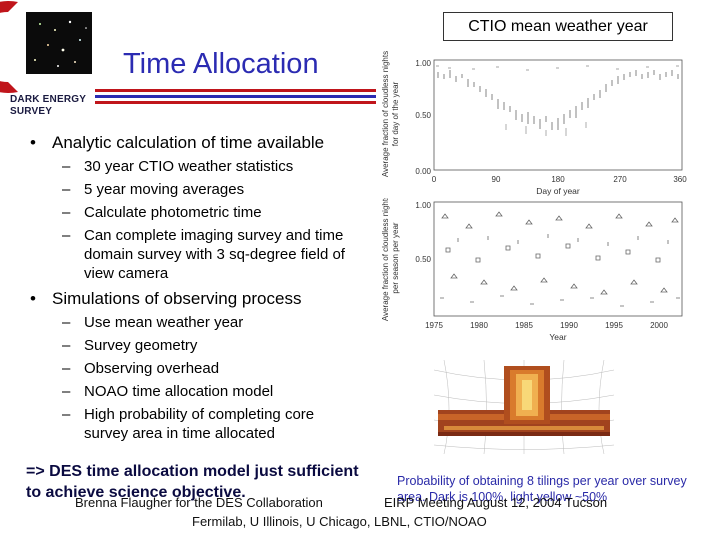 Image resolution: width=720 pixels, height=540 pixels. What do you see at coordinates (524, 404) in the screenshot?
I see `tiling-probability-map` at bounding box center [524, 404].